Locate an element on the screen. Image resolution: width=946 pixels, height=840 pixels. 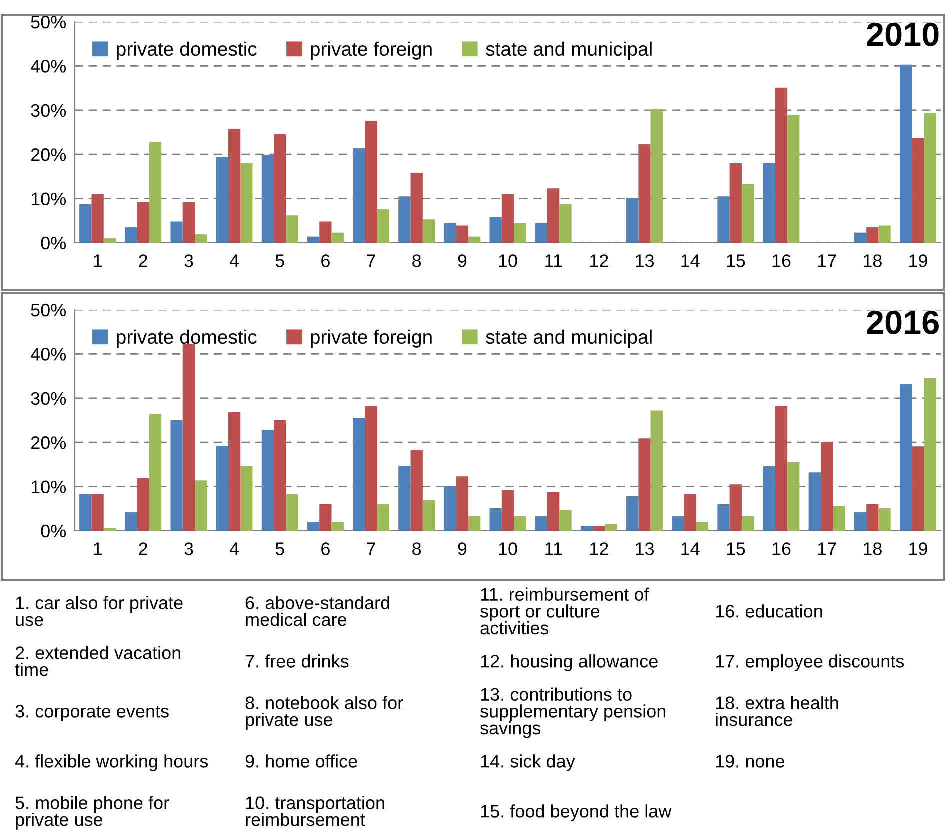
x-tick-label: 18 is located at coordinates (873, 549).